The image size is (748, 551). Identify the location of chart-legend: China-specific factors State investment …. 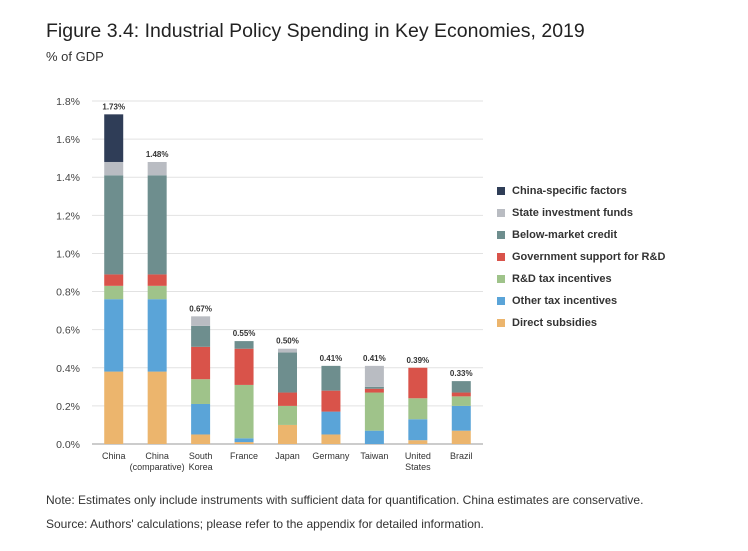
(581, 257).